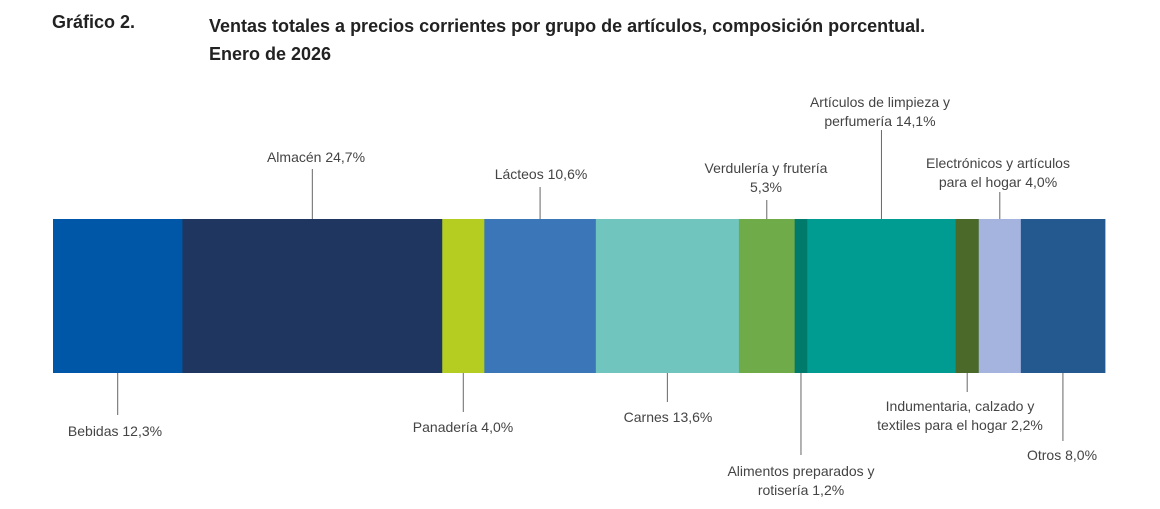  What do you see at coordinates (312, 296) in the screenshot?
I see `bar-segment-almacen` at bounding box center [312, 296].